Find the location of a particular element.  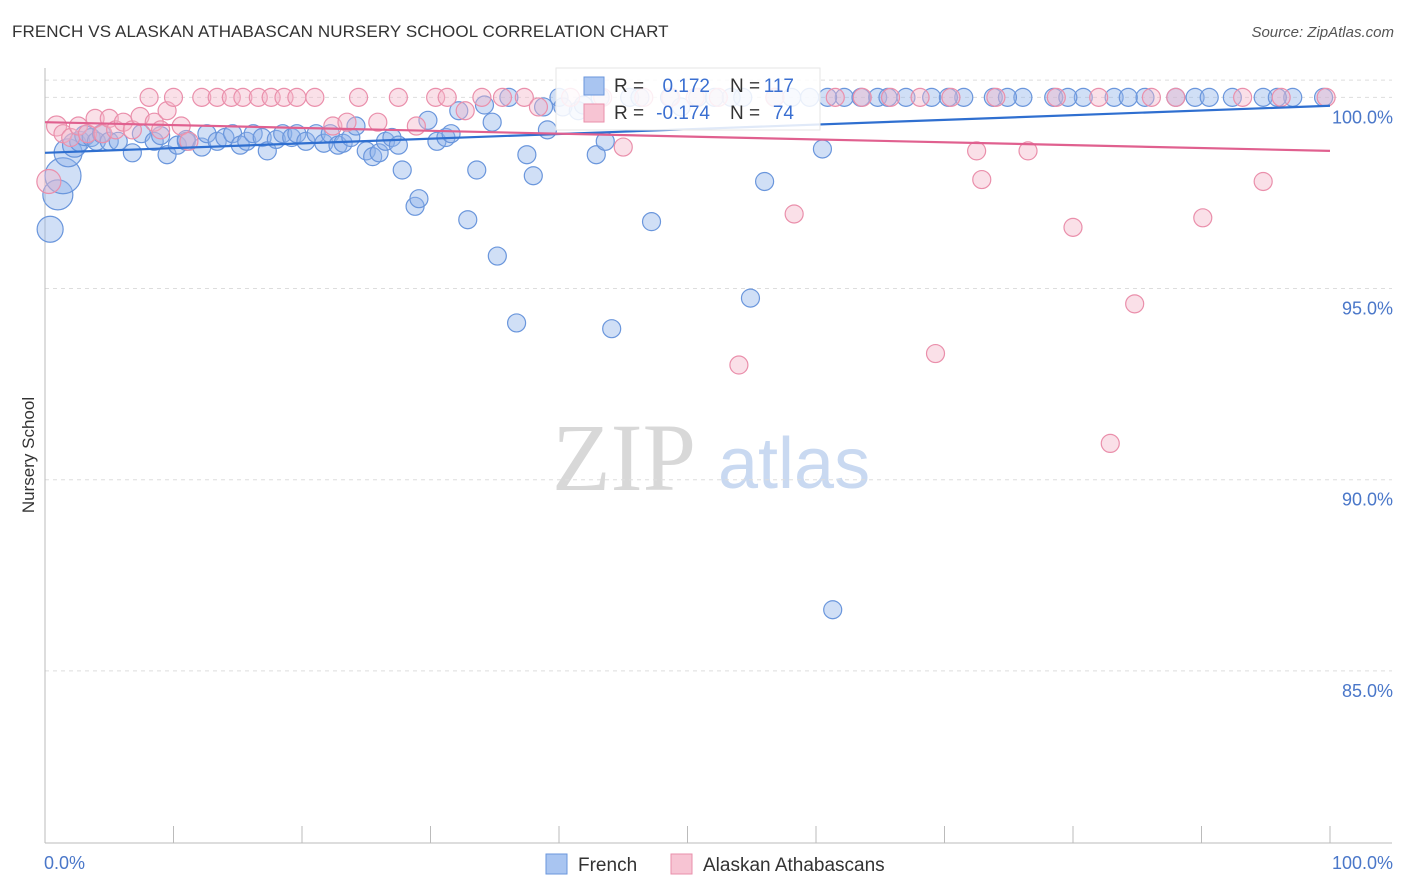

athabascan-trend-line is located at coordinates (687, 136).